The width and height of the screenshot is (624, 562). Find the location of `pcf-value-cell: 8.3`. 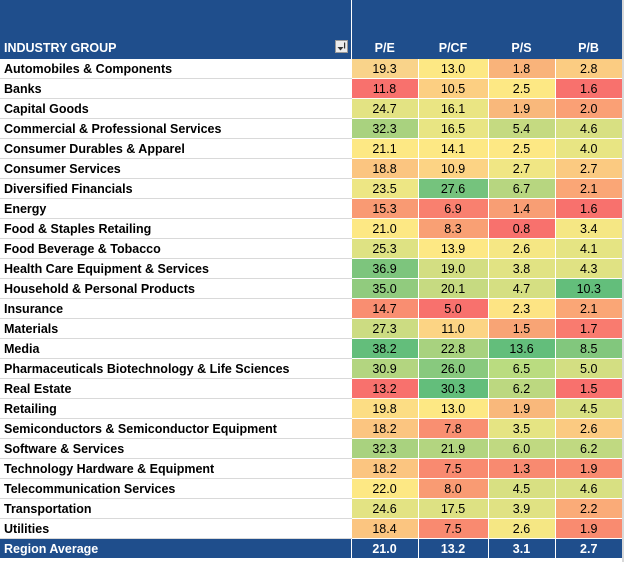

pcf-value-cell: 8.3 is located at coordinates (452, 228).